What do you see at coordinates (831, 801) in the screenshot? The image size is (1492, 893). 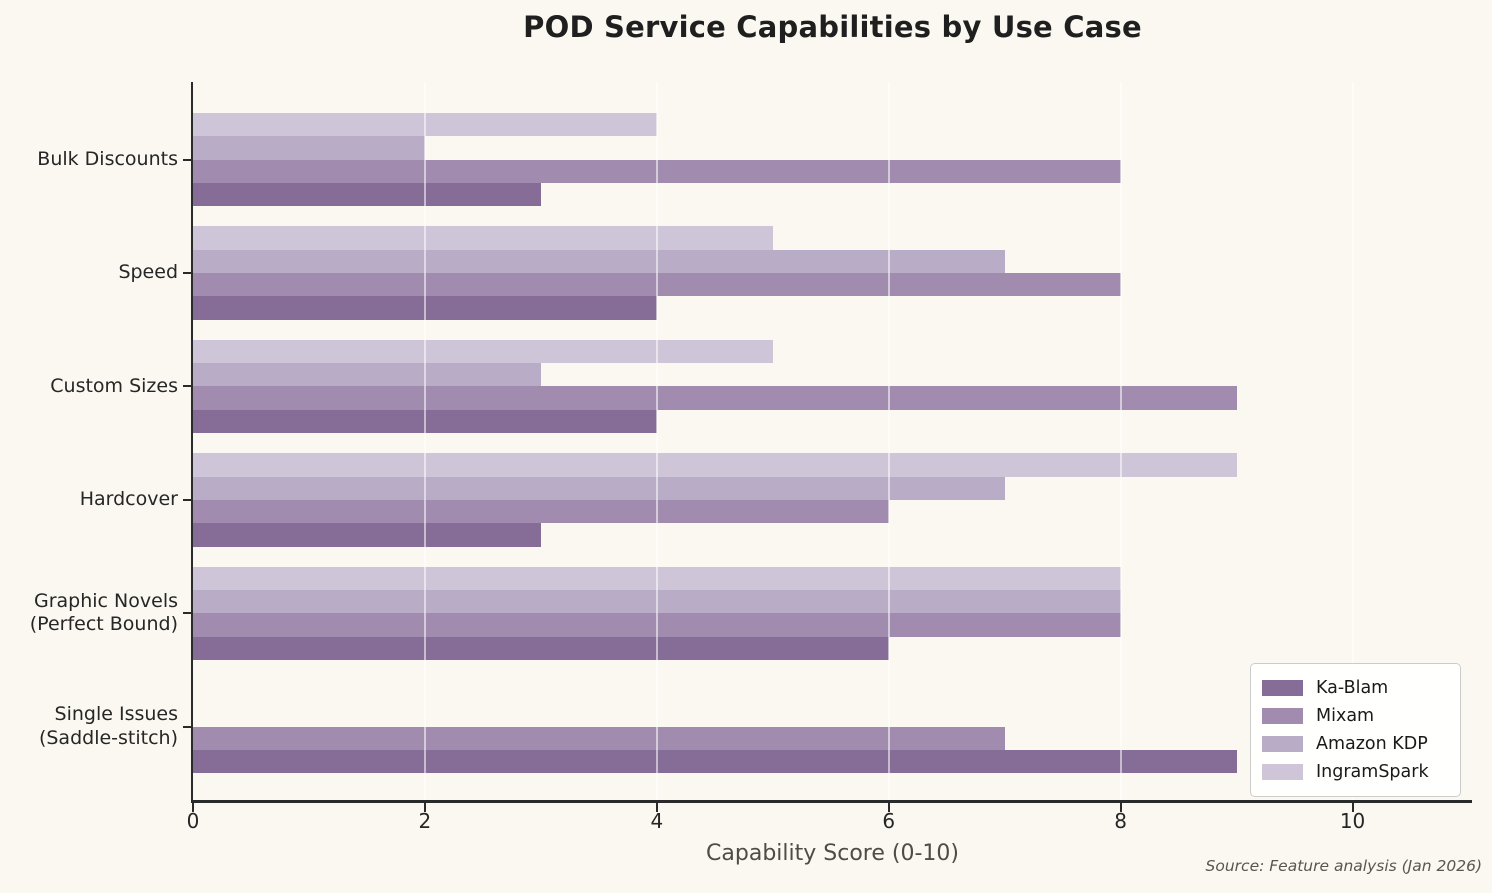 I see `x-axis-spine` at bounding box center [831, 801].